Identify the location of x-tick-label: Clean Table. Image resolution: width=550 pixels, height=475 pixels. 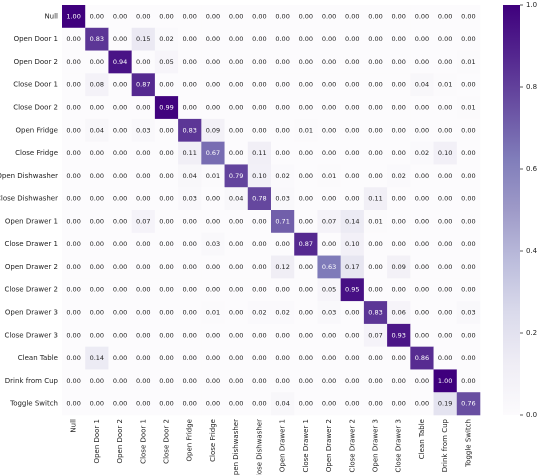
(422, 439).